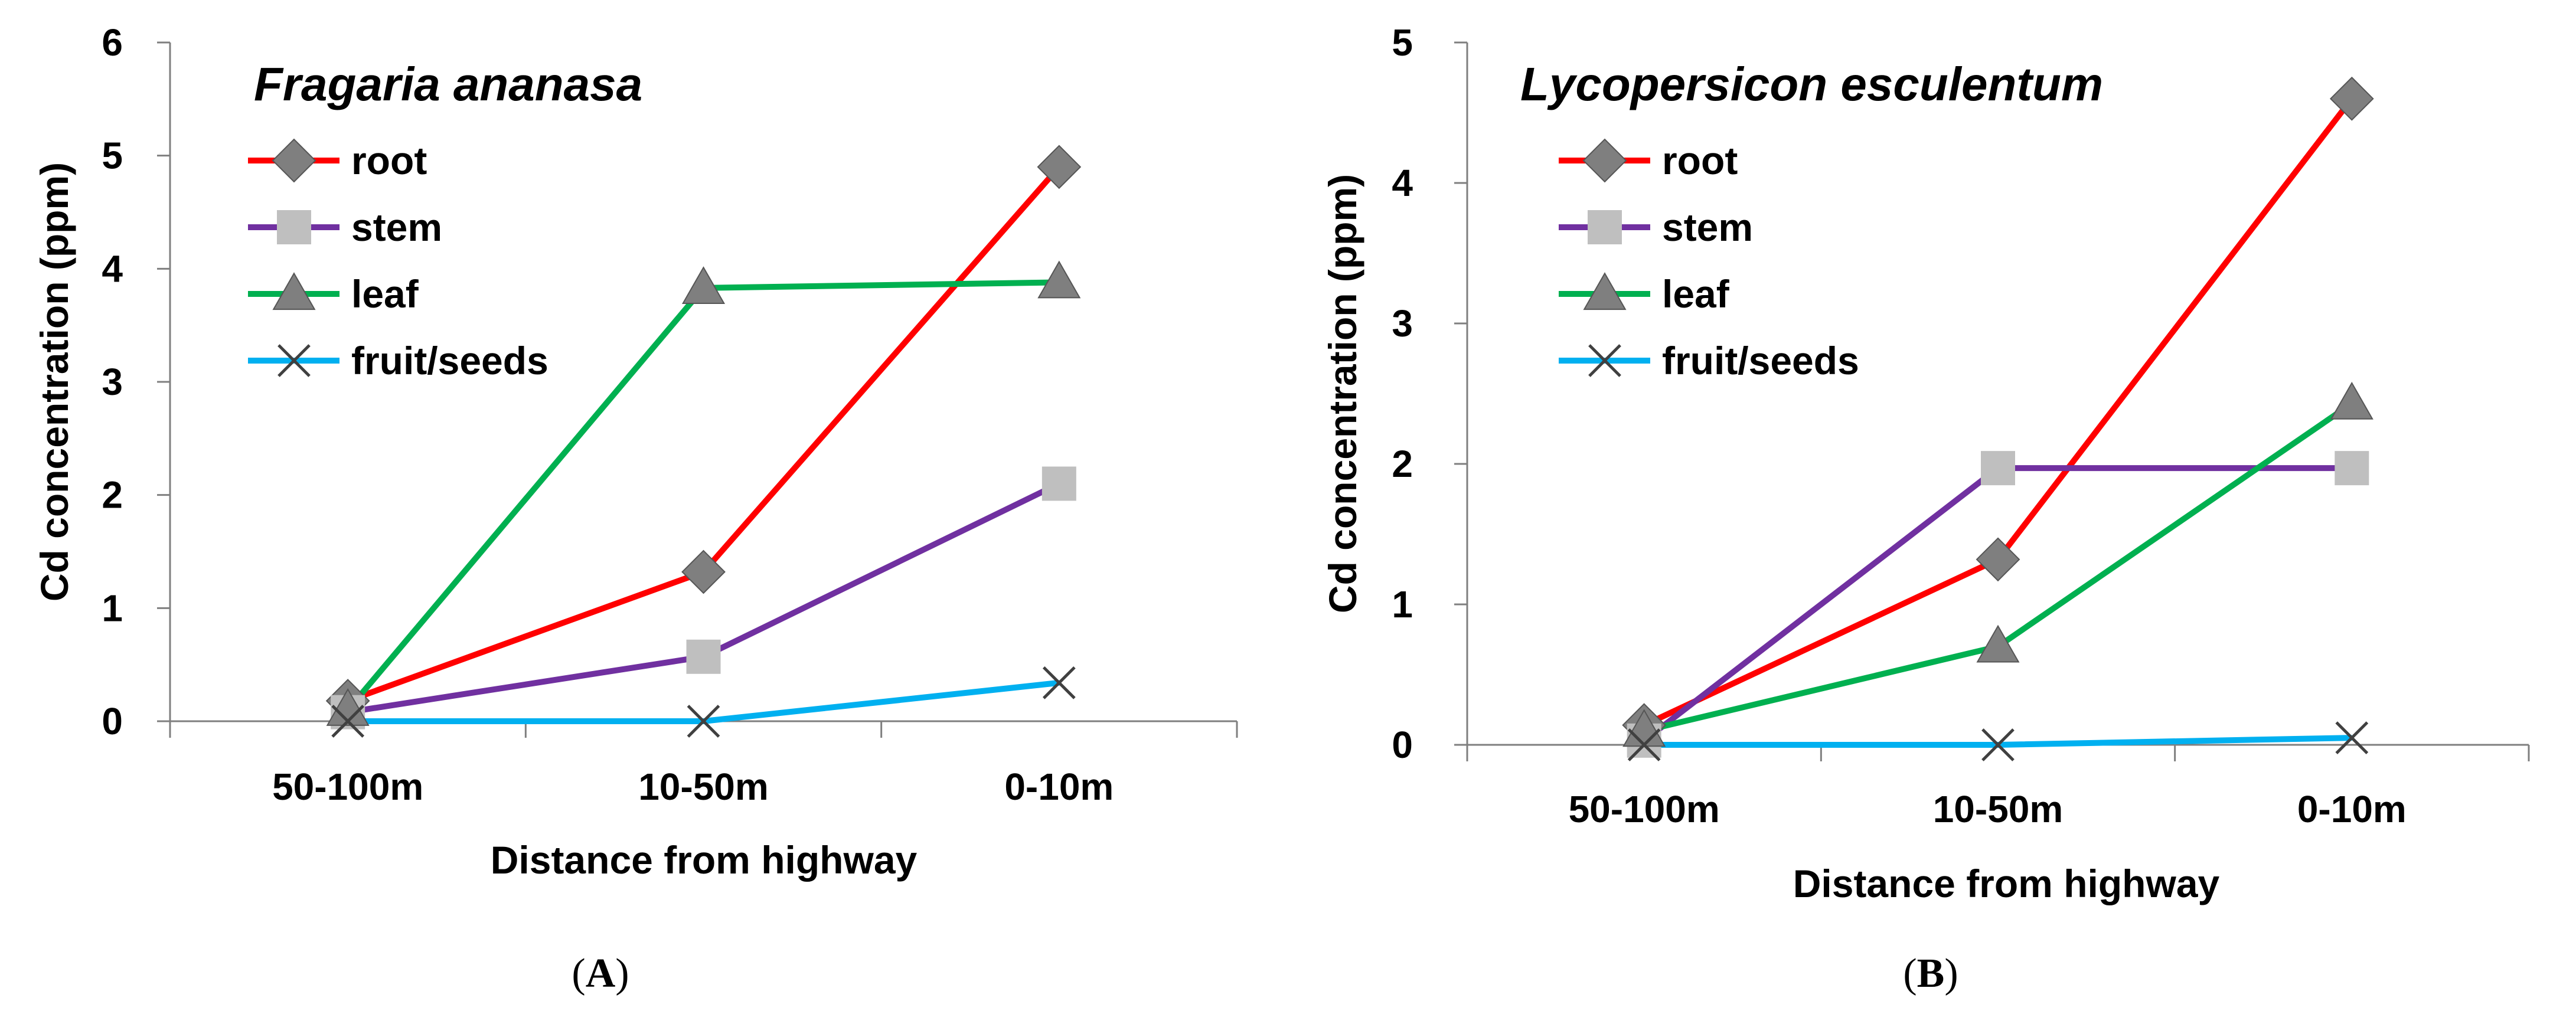 The height and width of the screenshot is (1024, 2576). I want to click on series-line-root, so click(704, 434).